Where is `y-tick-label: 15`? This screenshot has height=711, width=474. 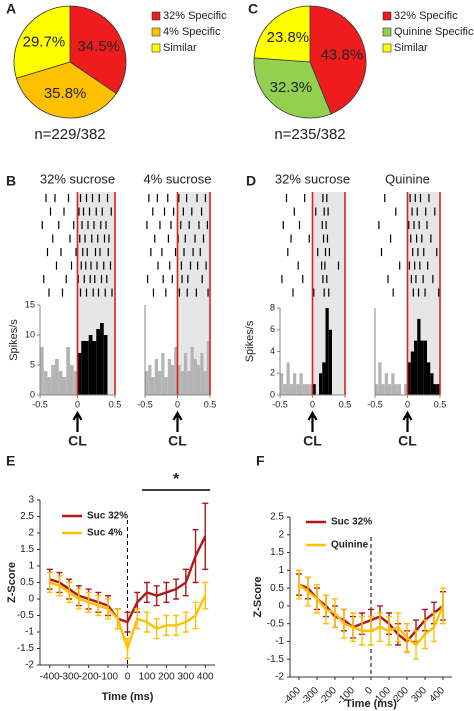
y-tick-label: 15 is located at coordinates (30, 304).